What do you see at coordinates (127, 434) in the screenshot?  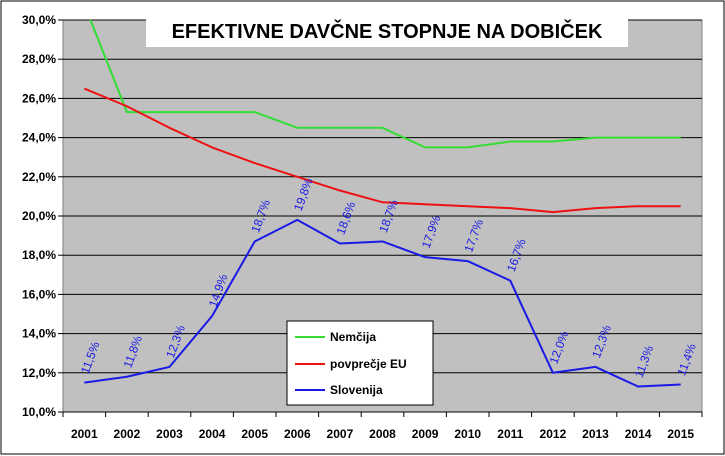 I see `x-tick-label: 2002` at bounding box center [127, 434].